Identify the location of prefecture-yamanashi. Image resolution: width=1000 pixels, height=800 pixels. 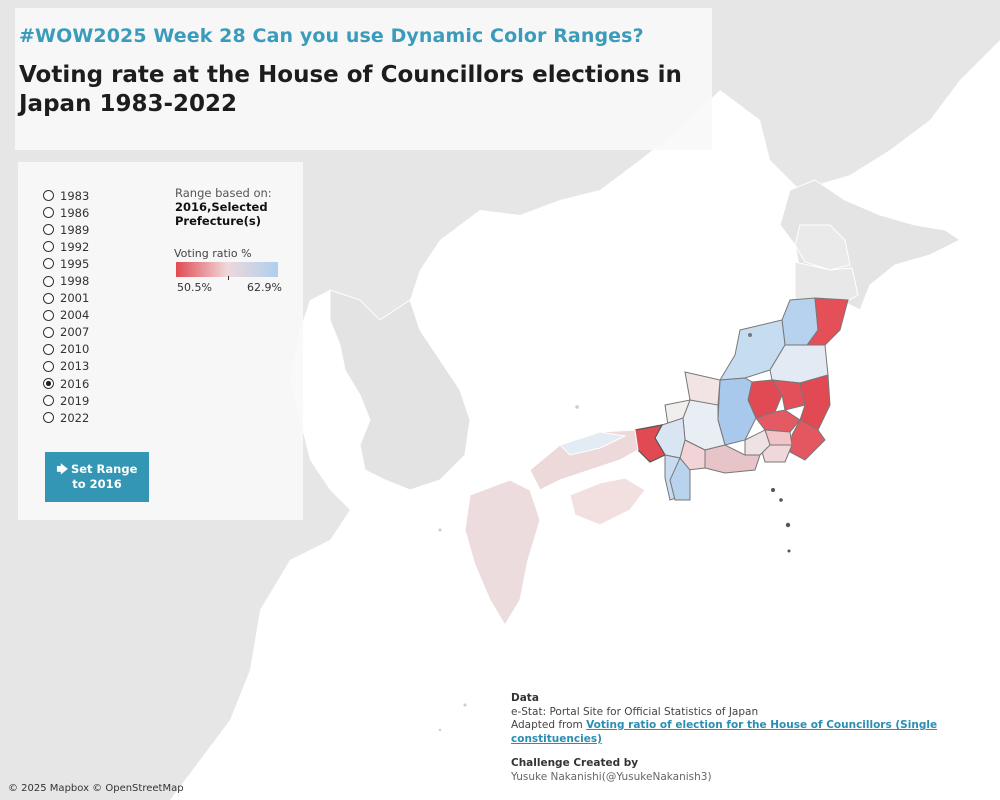
(757, 442).